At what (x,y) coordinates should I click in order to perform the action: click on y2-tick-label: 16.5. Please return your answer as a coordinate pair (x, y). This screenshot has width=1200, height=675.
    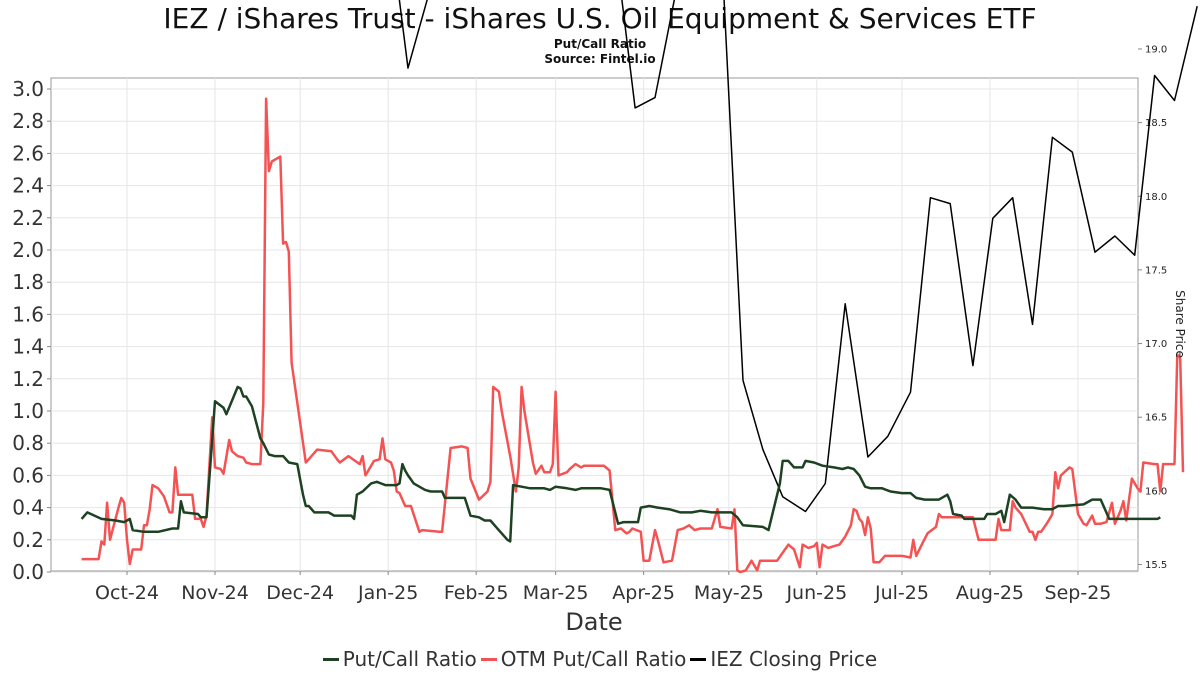
    Looking at the image, I should click on (1156, 418).